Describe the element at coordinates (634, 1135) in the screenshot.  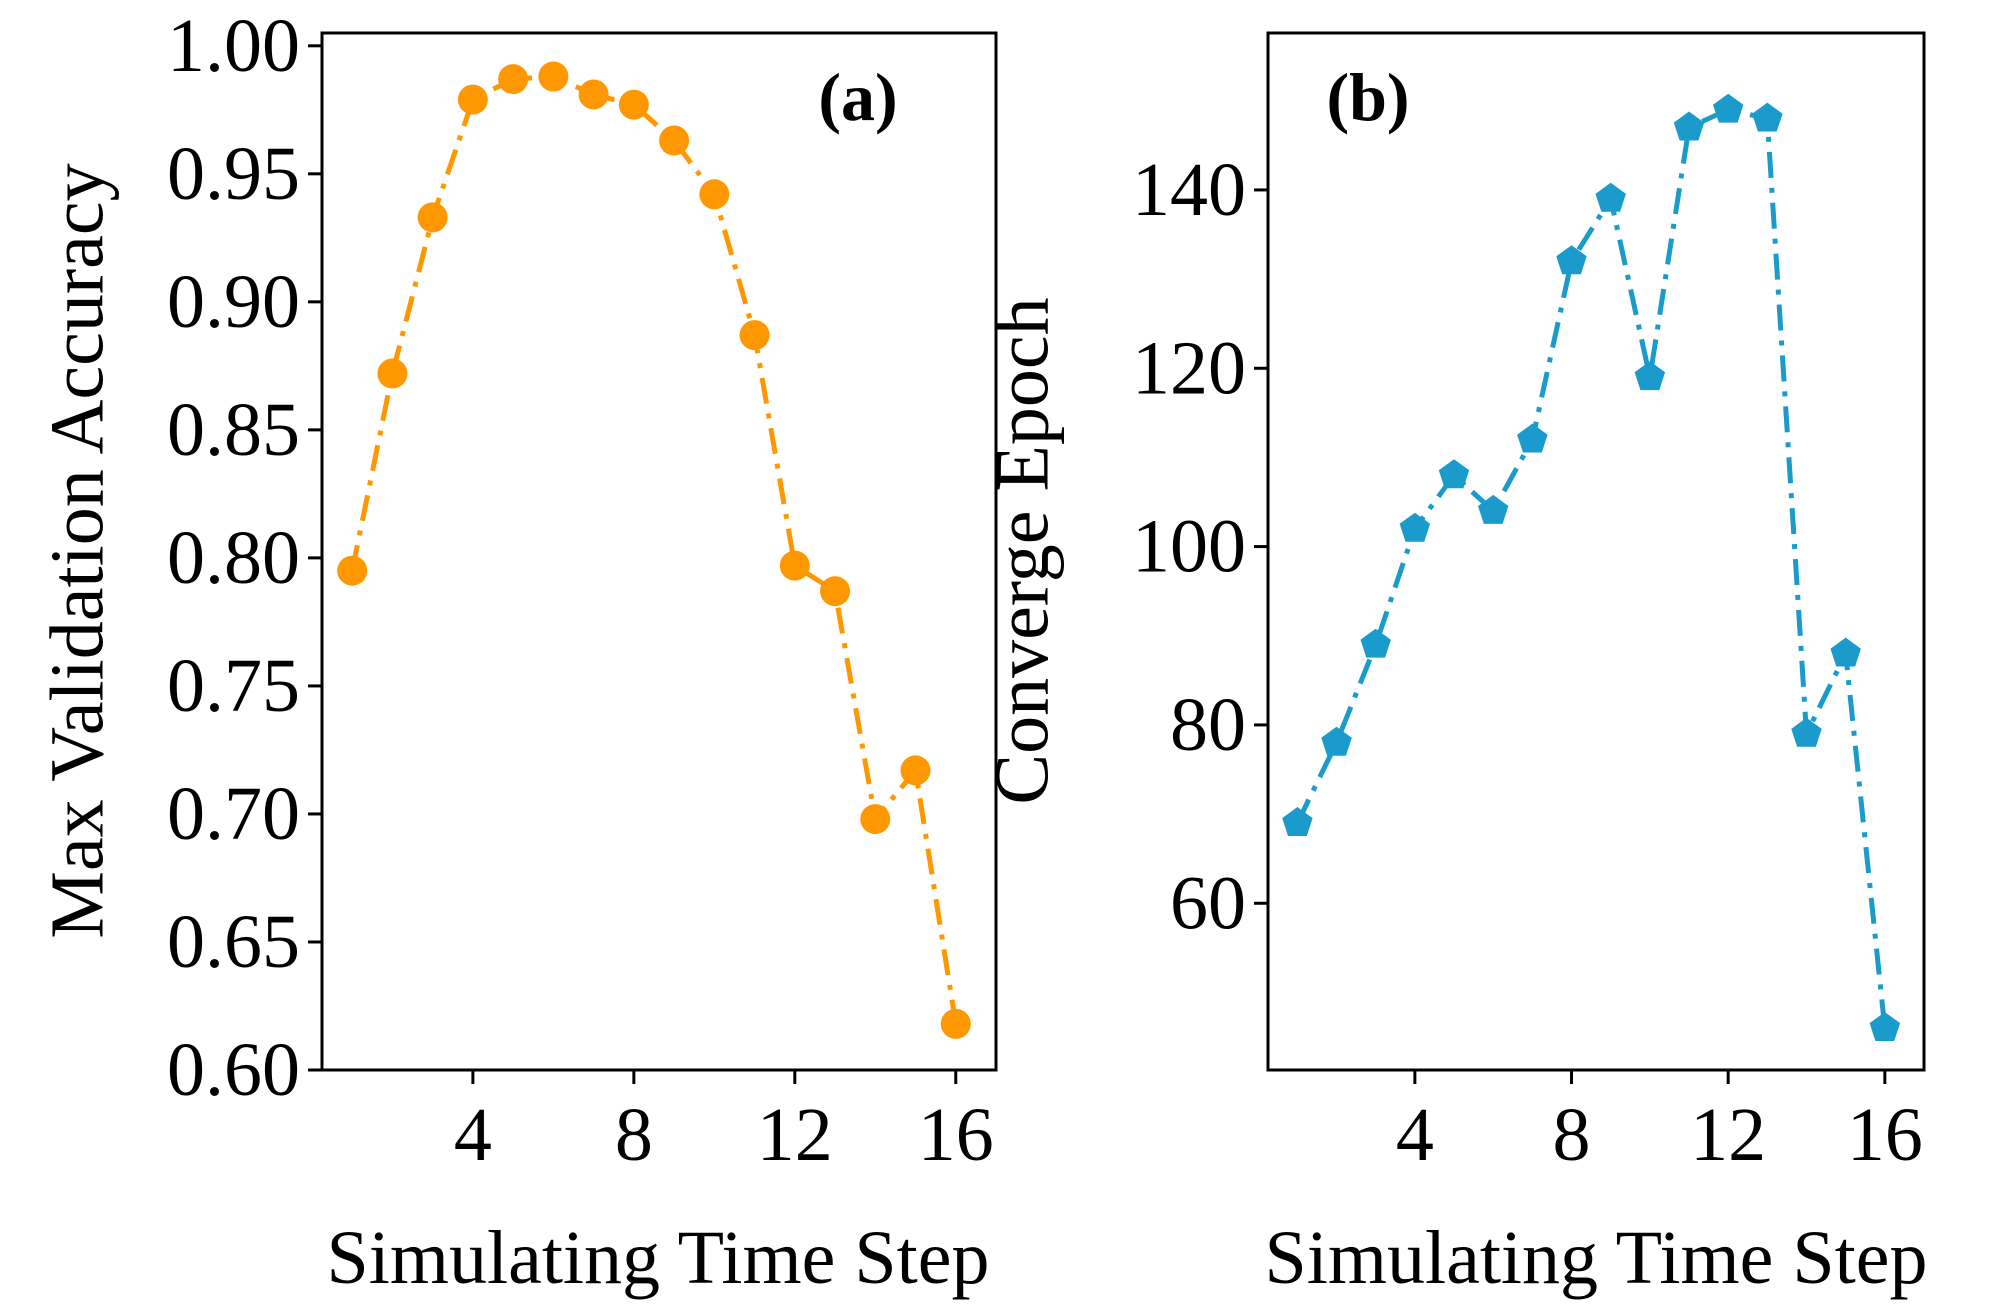
I see `panel-a-x-tick-label: 8` at that location.